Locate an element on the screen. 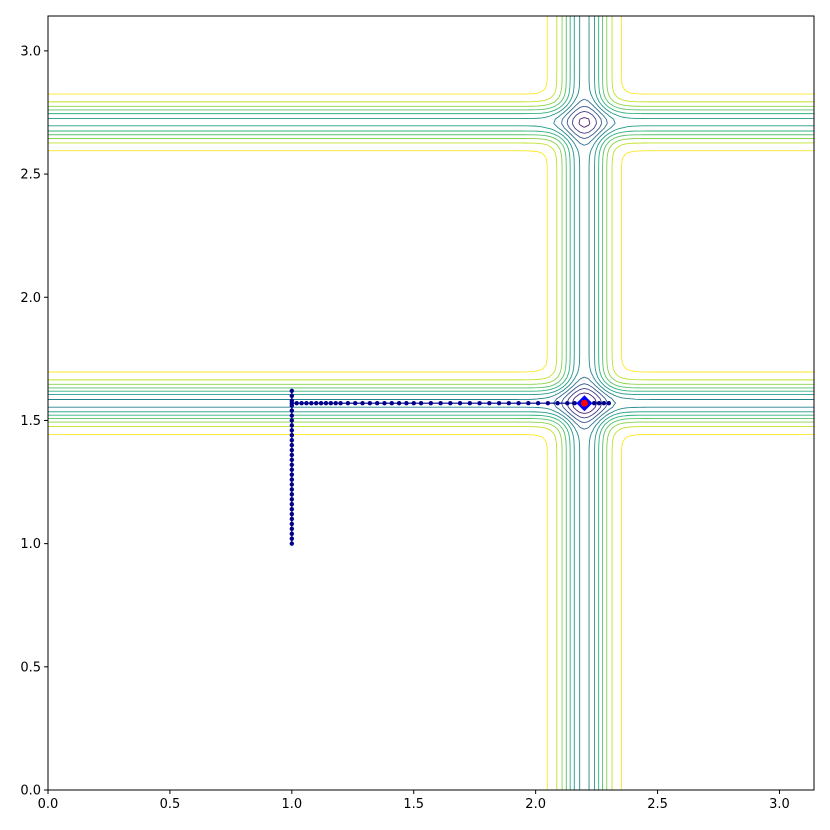 The width and height of the screenshot is (830, 830). optimization-path is located at coordinates (450, 467).